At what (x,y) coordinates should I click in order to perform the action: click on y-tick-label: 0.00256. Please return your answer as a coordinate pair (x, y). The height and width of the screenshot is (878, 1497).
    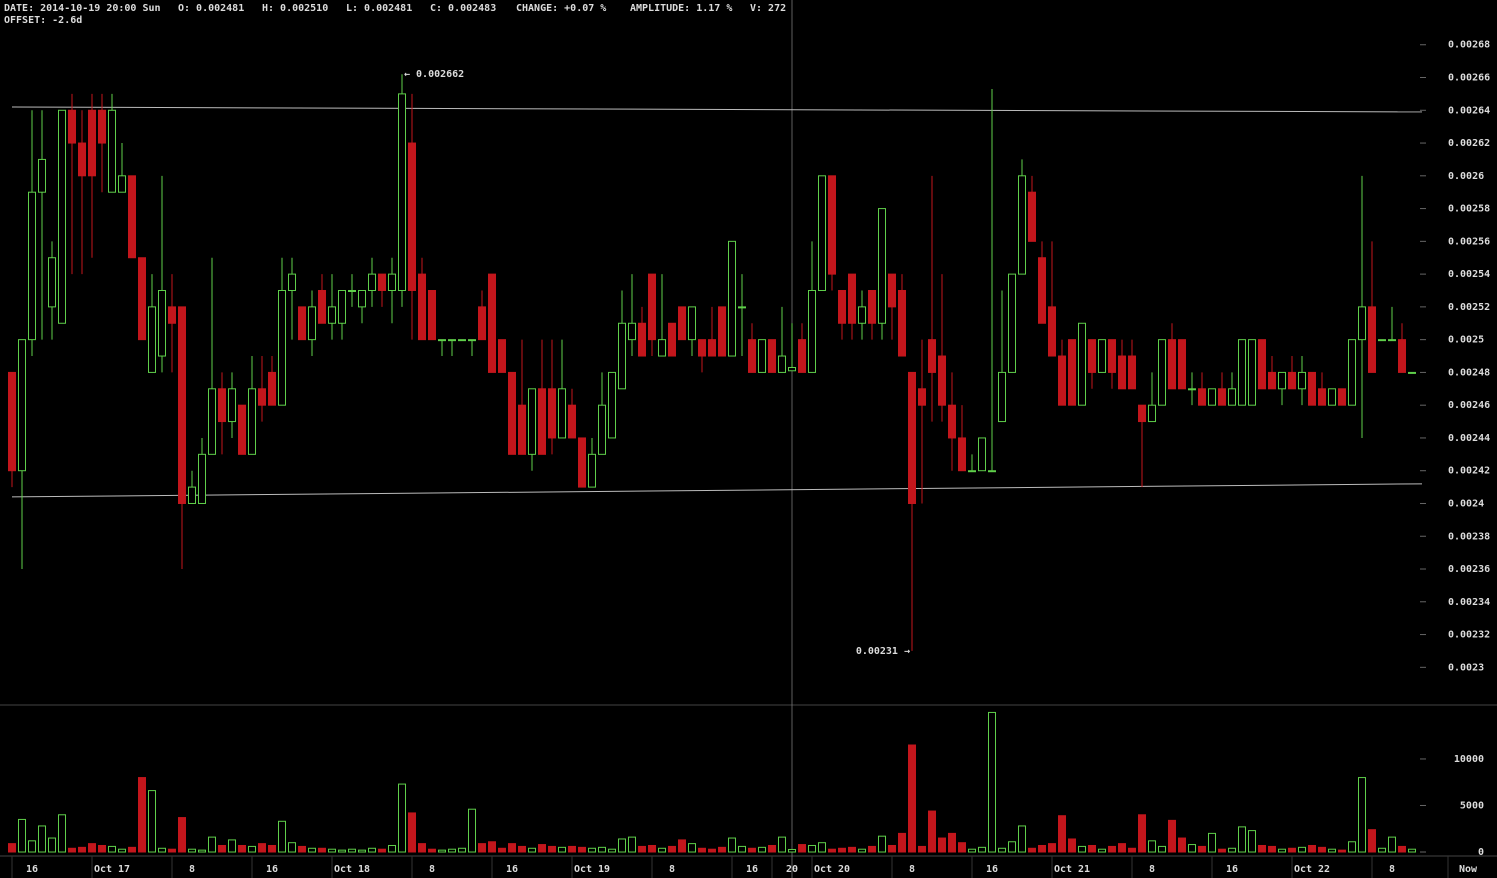
    Looking at the image, I should click on (1469, 241).